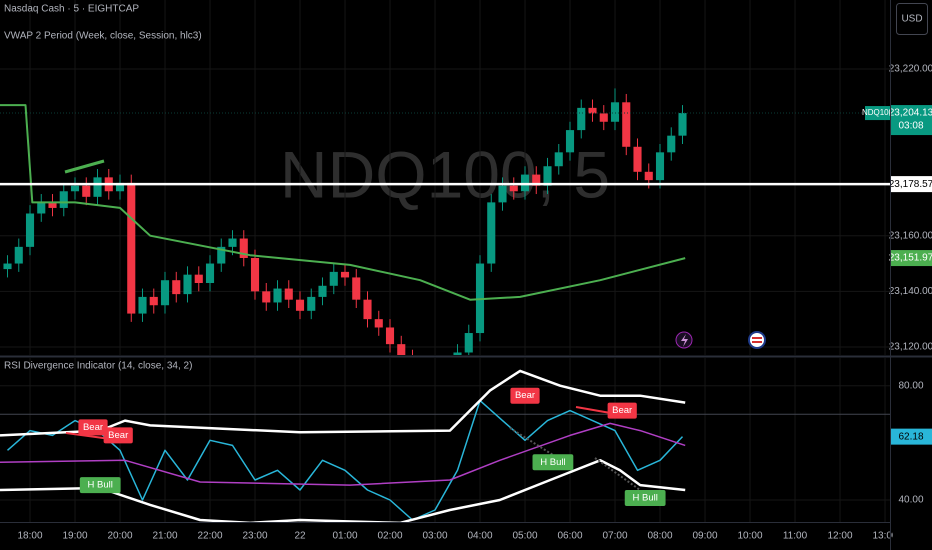 The height and width of the screenshot is (550, 932). I want to click on y-tick-label: 23,160.00, so click(910, 235).